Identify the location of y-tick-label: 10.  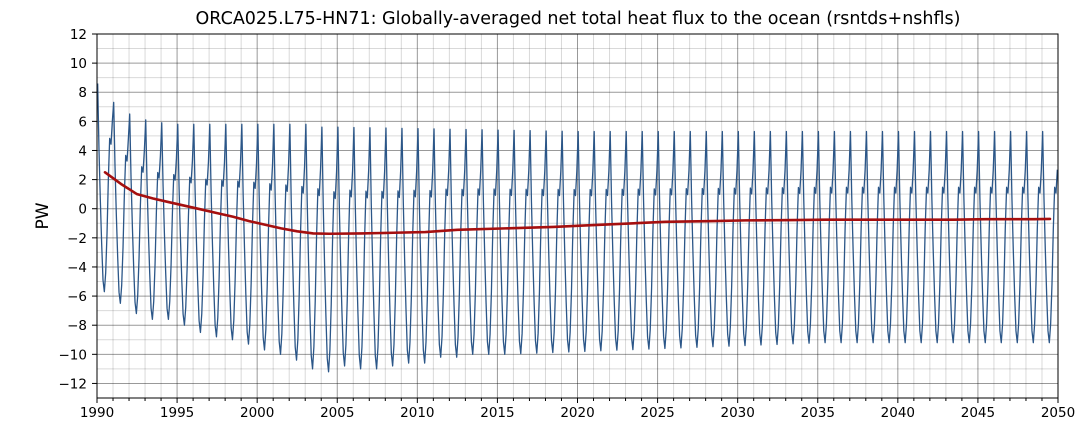
(78, 64).